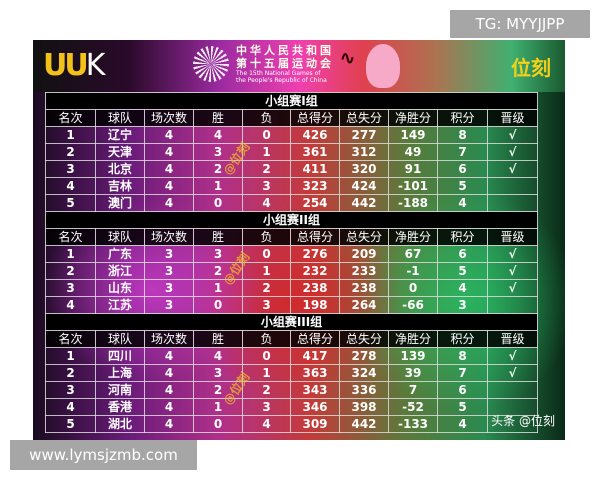 Image resolution: width=600 pixels, height=480 pixels. I want to click on column-header: 场次数, so click(169, 339).